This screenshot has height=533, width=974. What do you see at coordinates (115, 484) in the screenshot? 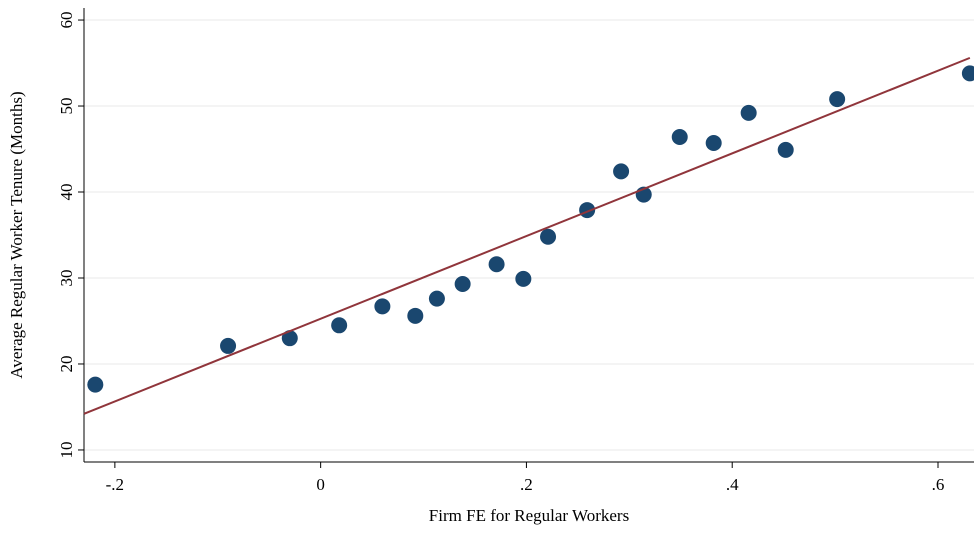
I see `x-tick-label: -.2` at bounding box center [115, 484].